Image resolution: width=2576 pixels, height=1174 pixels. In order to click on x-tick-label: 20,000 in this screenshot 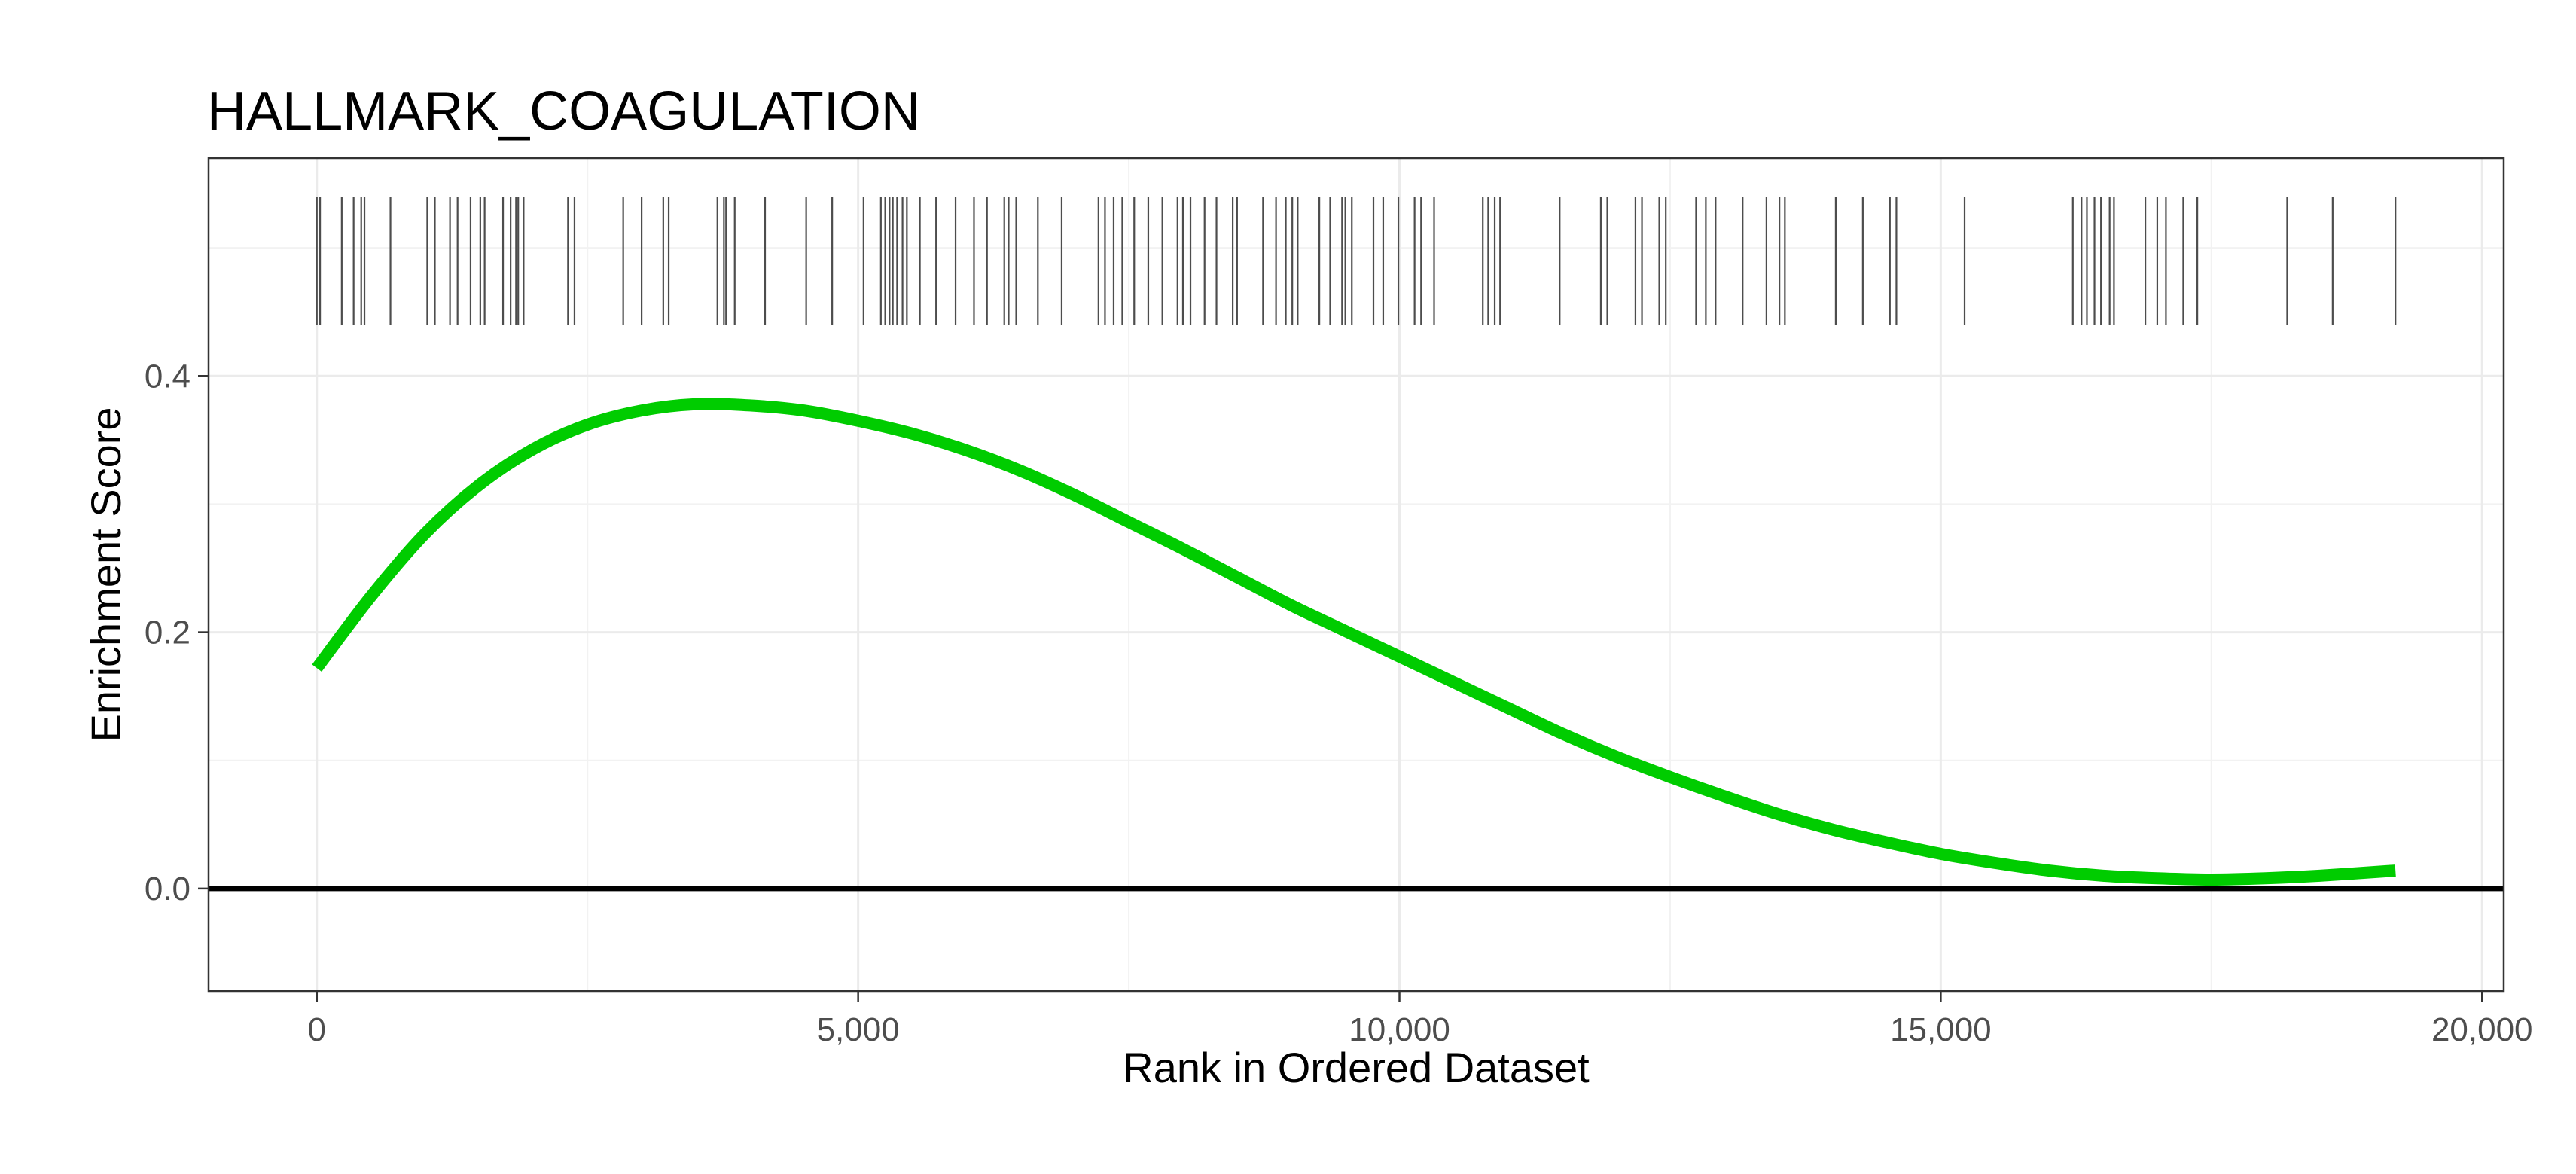, I will do `click(2482, 1029)`.